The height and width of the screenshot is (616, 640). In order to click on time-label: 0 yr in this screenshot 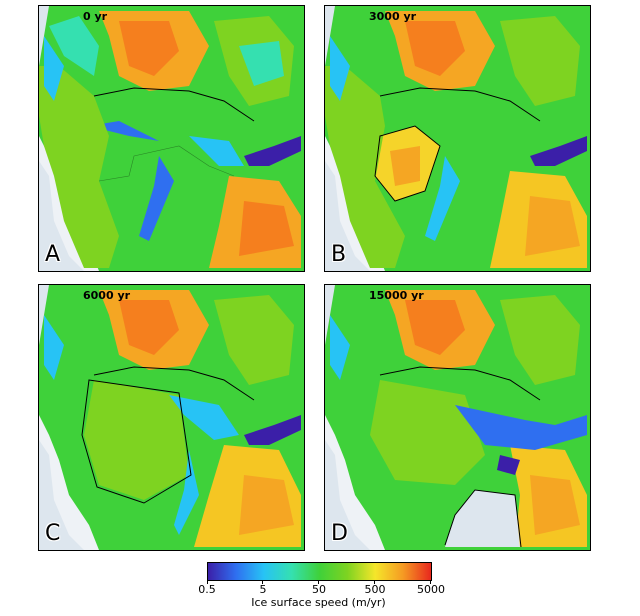, I will do `click(95, 16)`.